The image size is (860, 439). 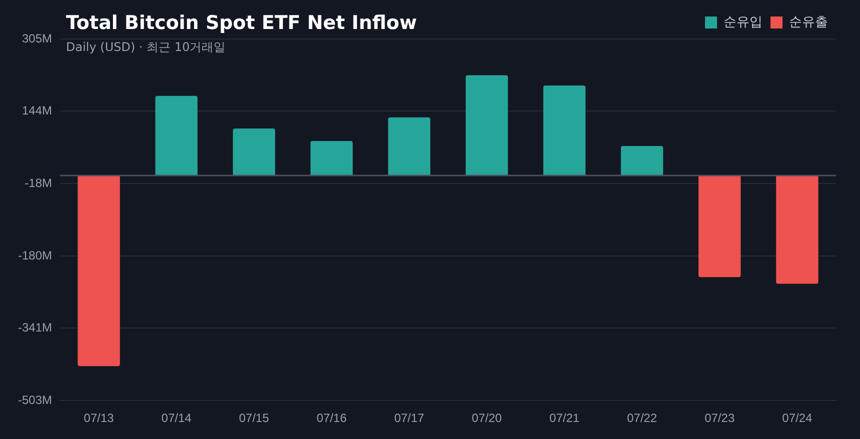 I want to click on y-tick-label: -180M, so click(x=35, y=255).